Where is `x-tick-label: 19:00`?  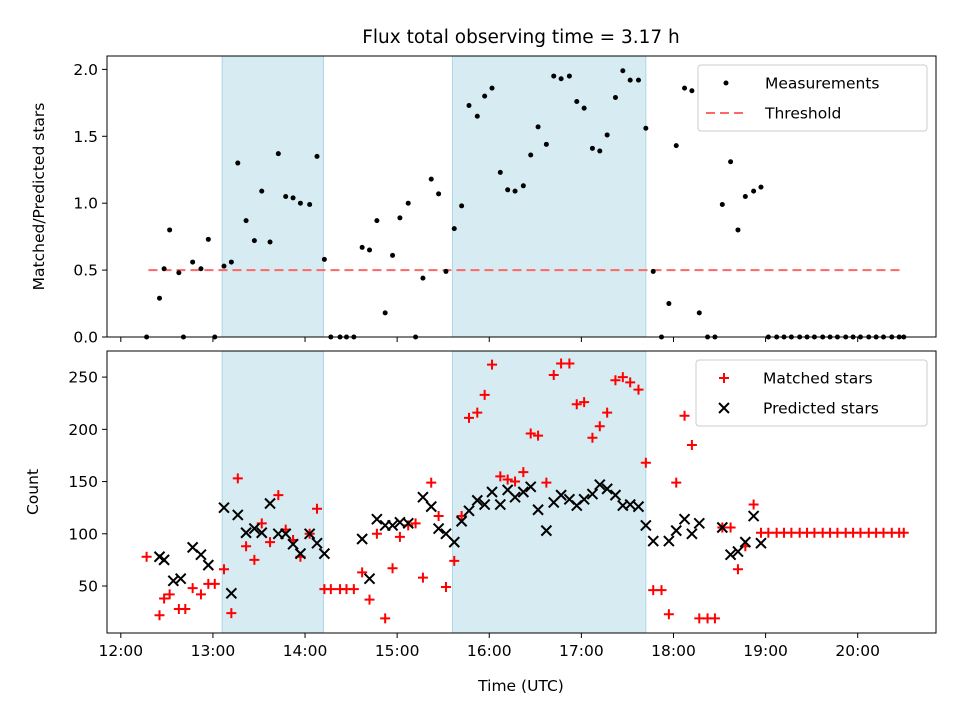 x-tick-label: 19:00 is located at coordinates (765, 651).